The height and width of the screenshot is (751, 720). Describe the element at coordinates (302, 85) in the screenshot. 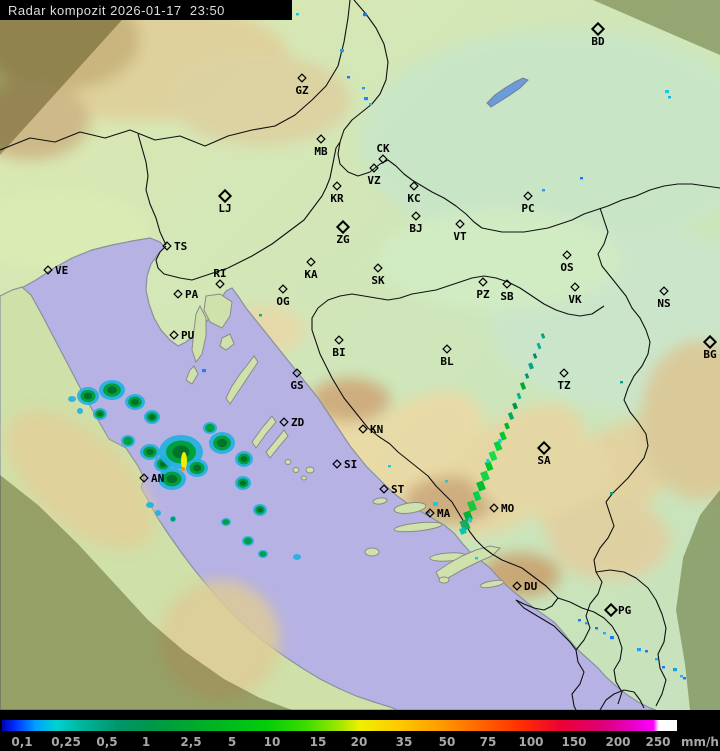

I see `station-gz: GZ` at that location.